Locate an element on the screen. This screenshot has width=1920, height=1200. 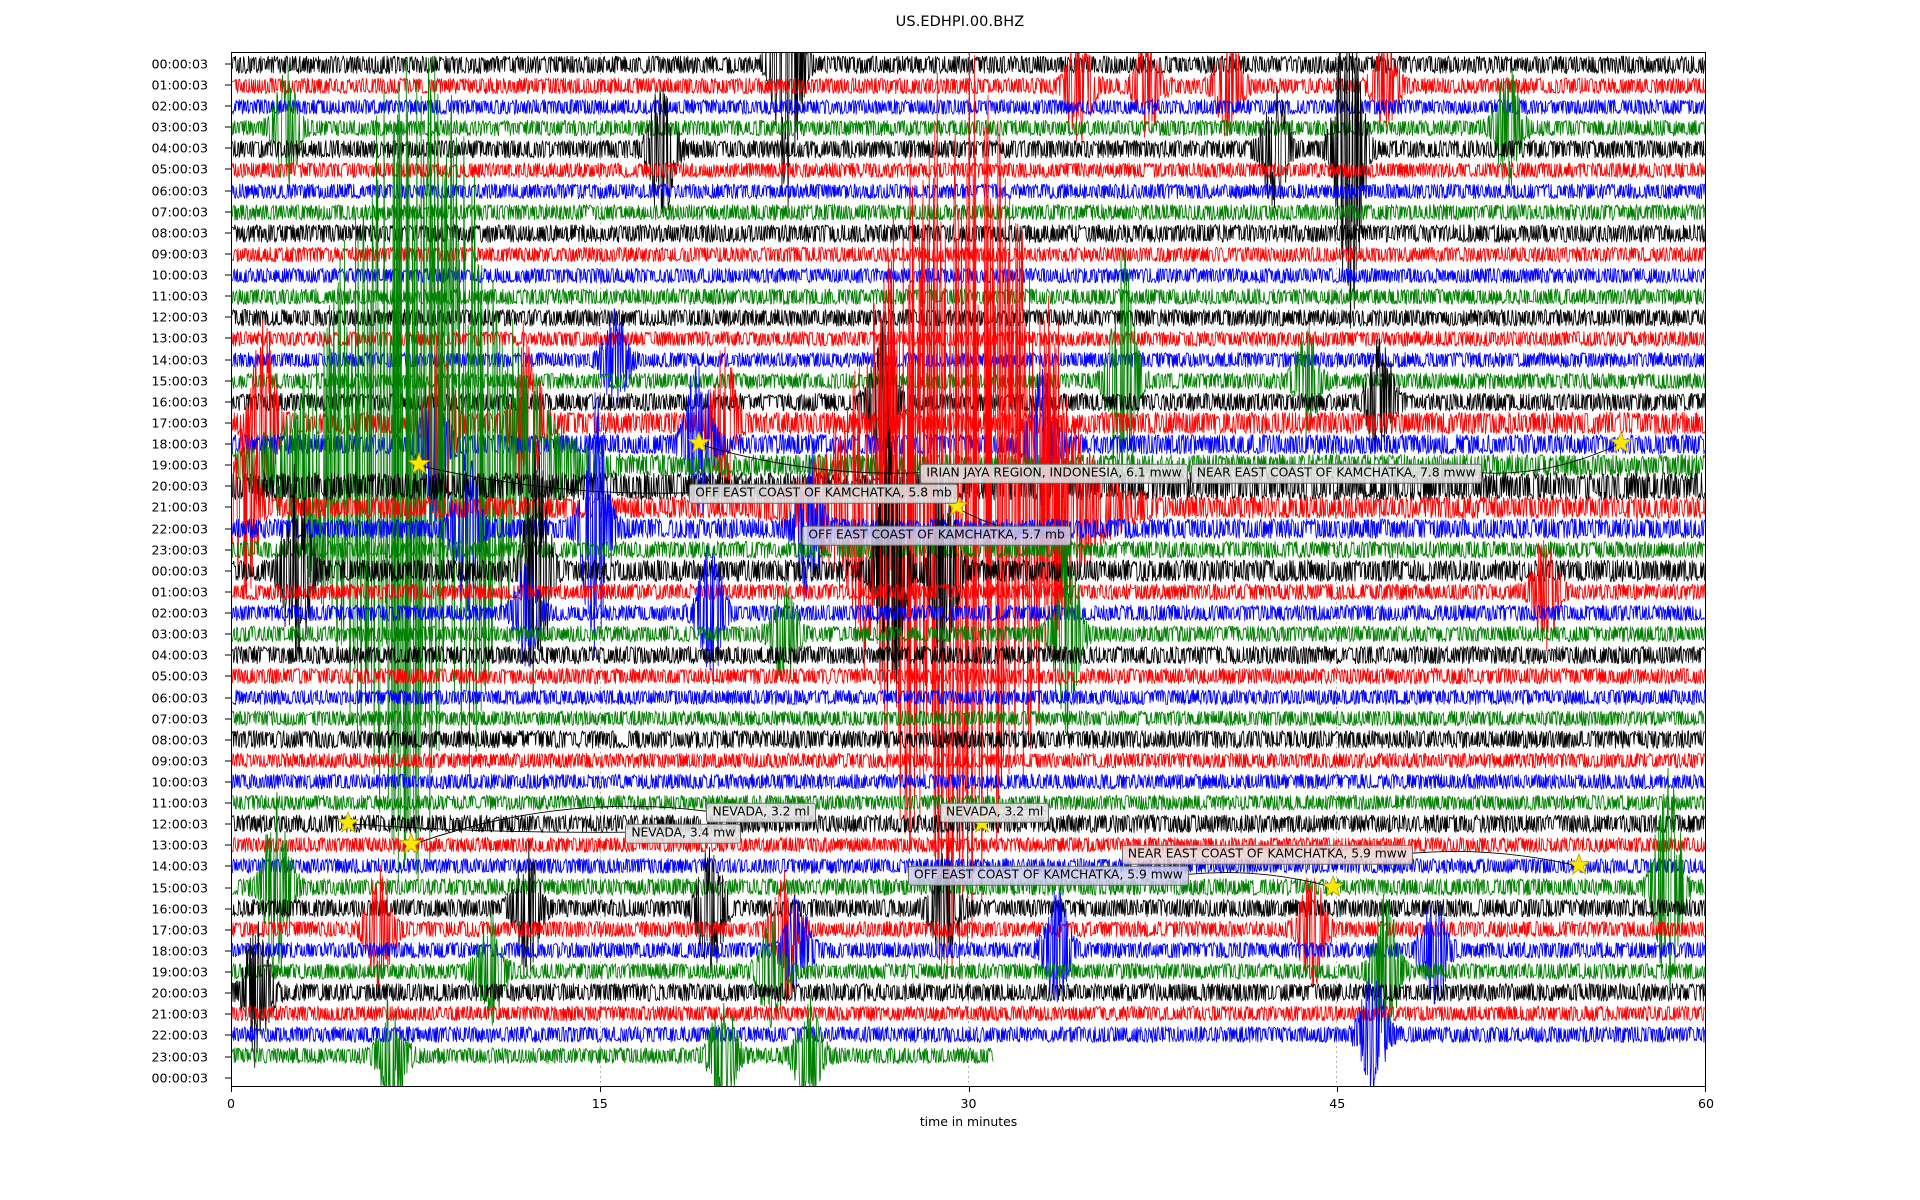
event-label-event-kamchatka-78: NEAR EAST COAST OF KAMCHATKA, 7.8 mww is located at coordinates (1336, 473).